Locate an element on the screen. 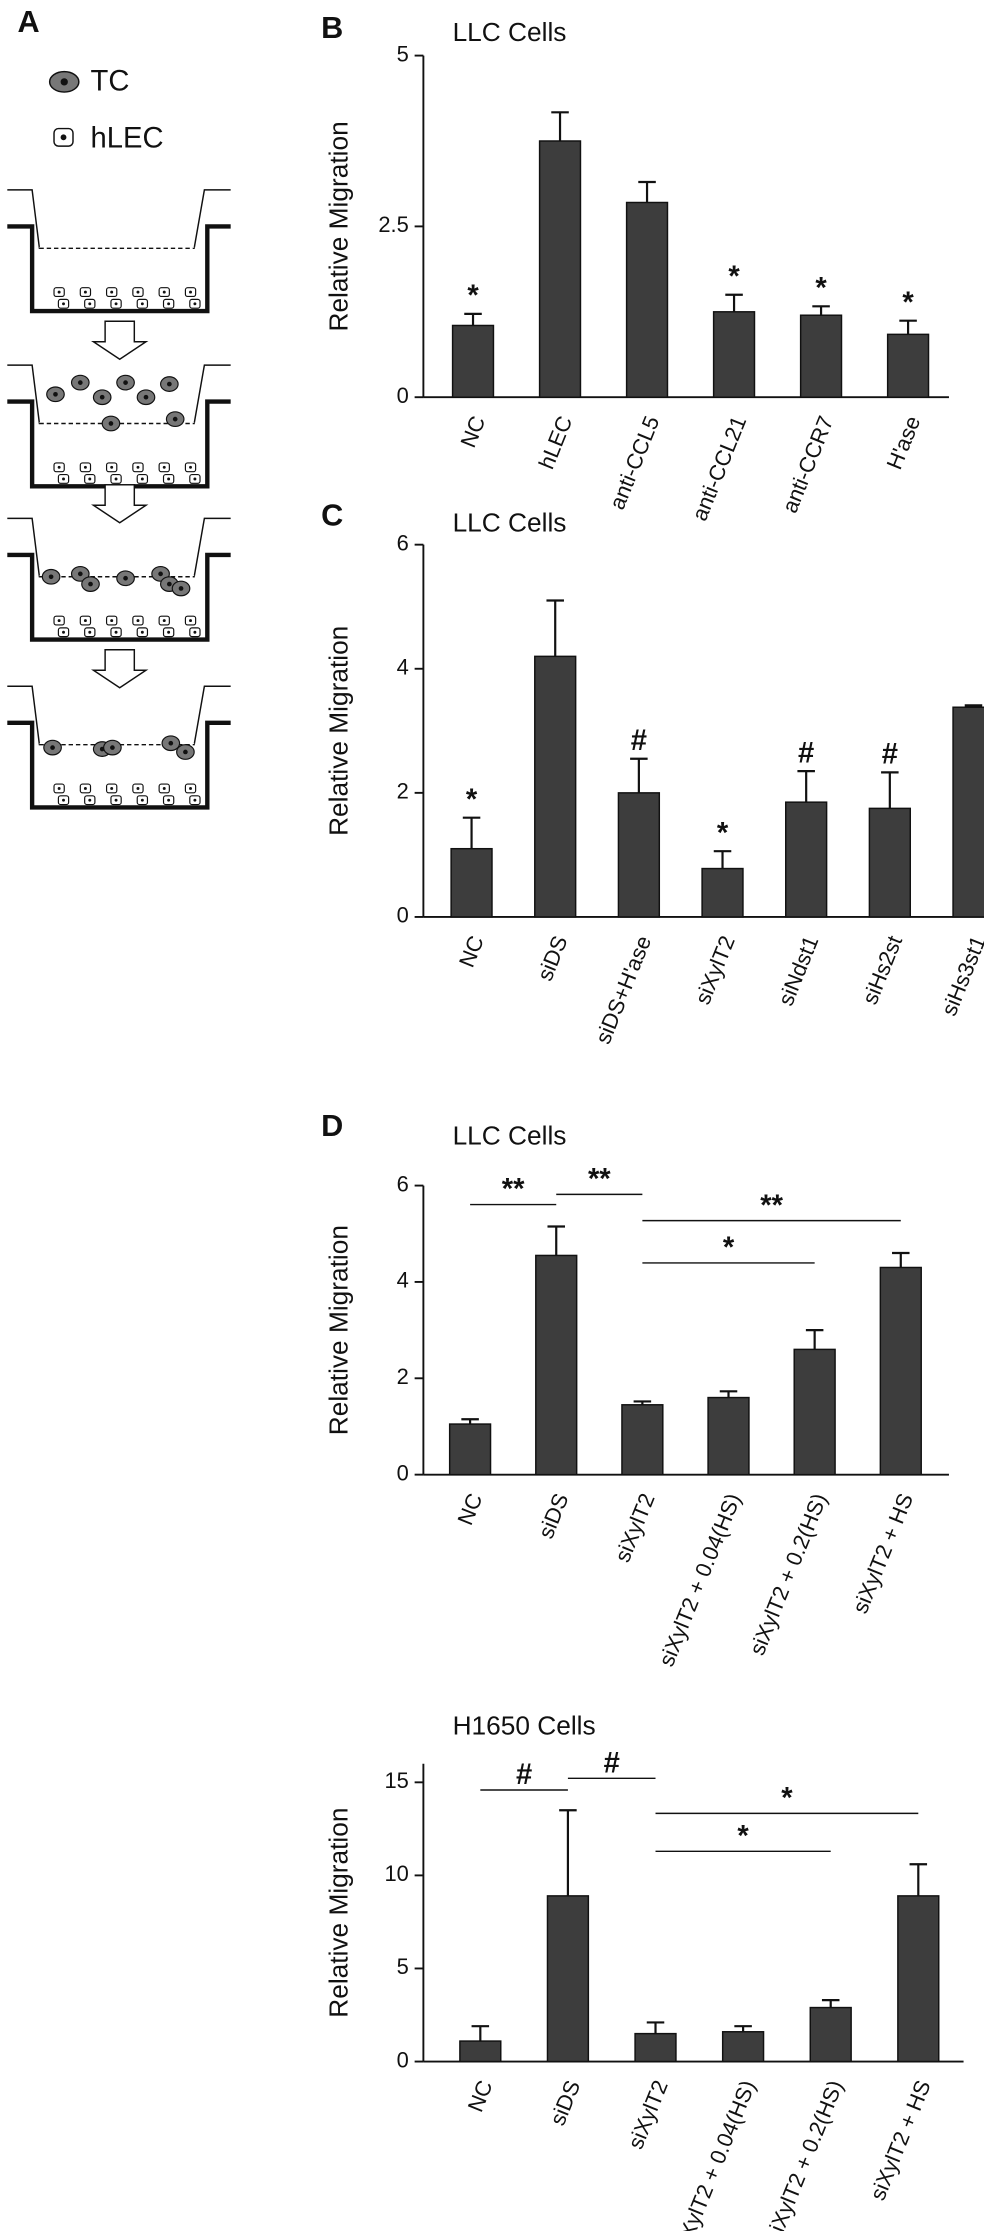 This screenshot has height=2231, width=984. legend-label: hLEC is located at coordinates (127, 139).